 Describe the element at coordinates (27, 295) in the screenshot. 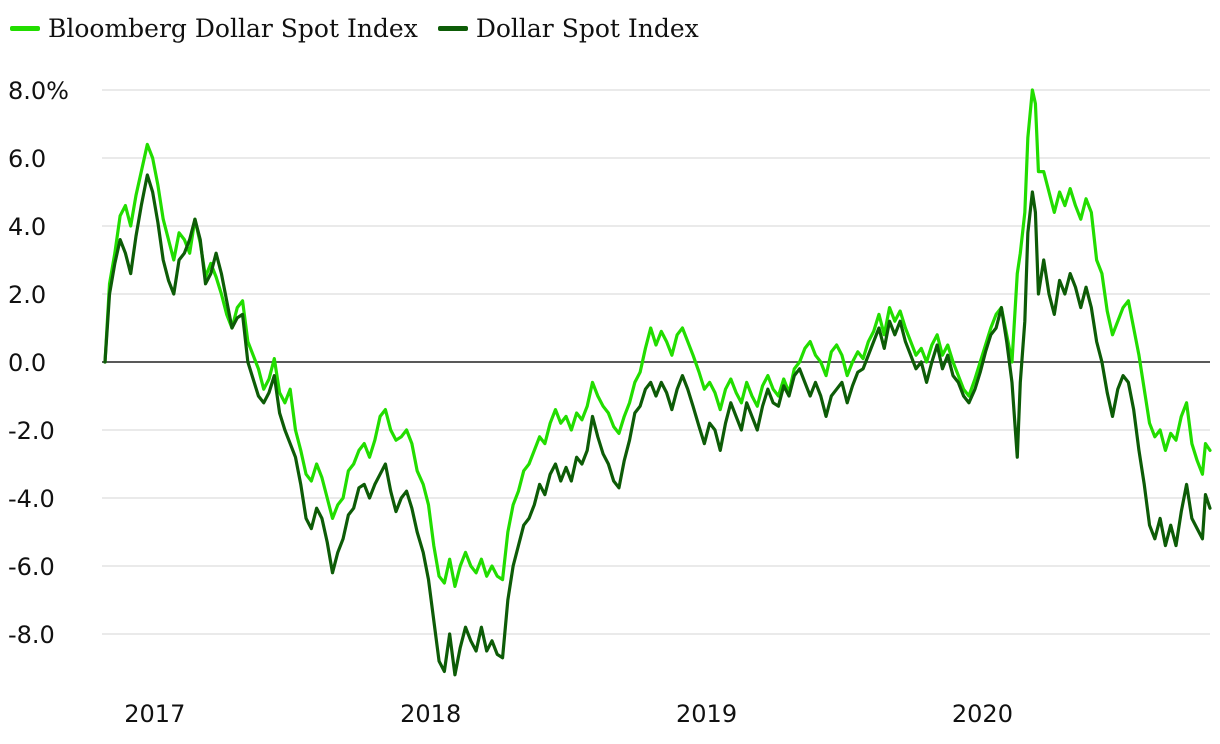

I see `y-tick-label: 2.0` at that location.